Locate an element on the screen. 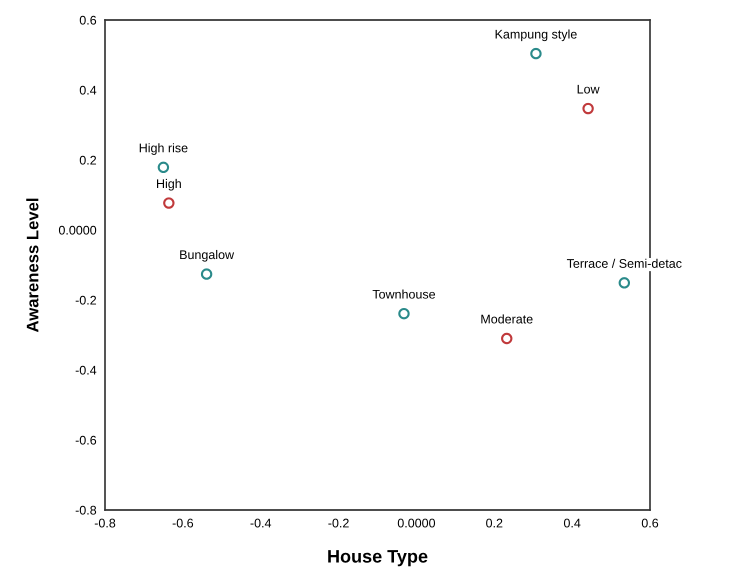 This screenshot has width=734, height=582. annotation: Bungalow is located at coordinates (207, 256).